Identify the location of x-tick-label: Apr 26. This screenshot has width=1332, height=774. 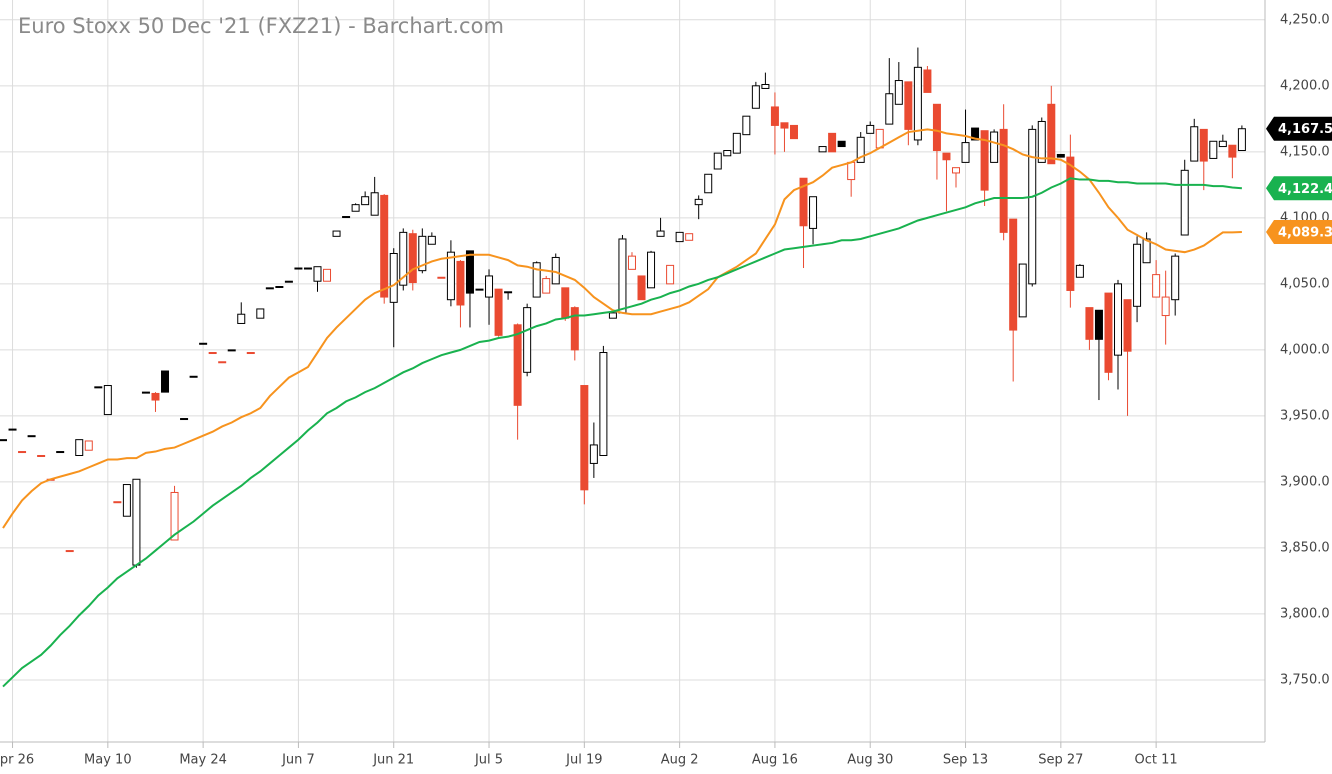
(17, 760).